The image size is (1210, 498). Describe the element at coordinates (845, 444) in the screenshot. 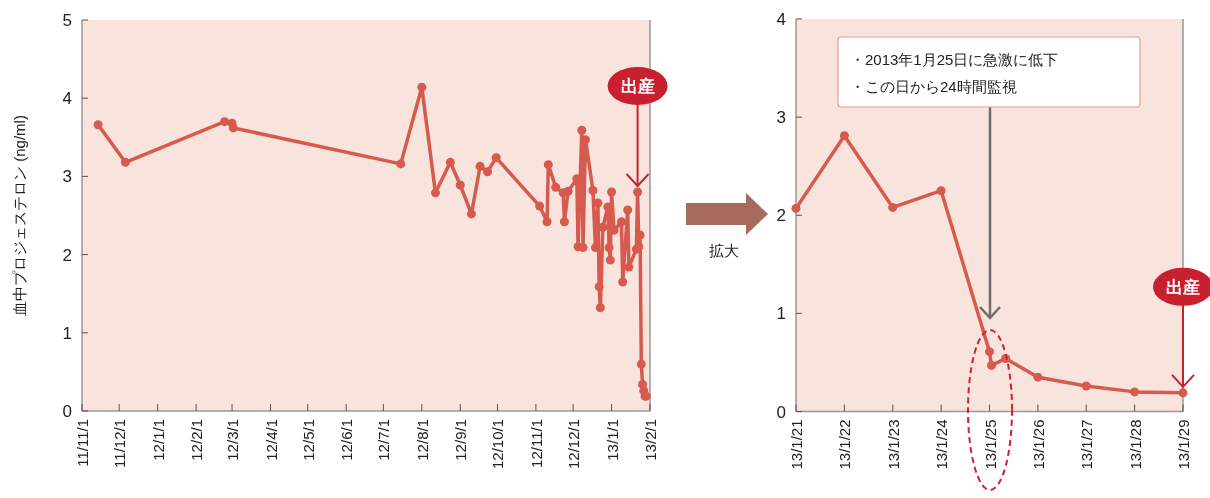

I see `x-tick-label: 13/1/22` at that location.